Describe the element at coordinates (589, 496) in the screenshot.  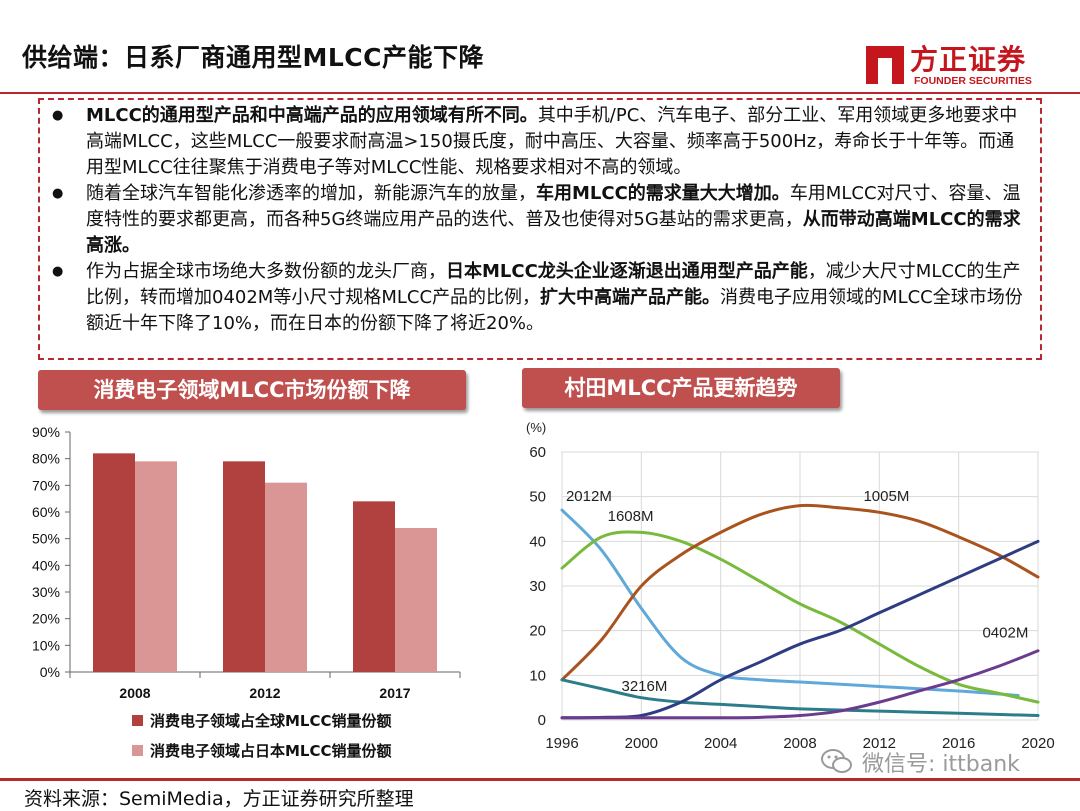
I see `series-label: 2012M` at that location.